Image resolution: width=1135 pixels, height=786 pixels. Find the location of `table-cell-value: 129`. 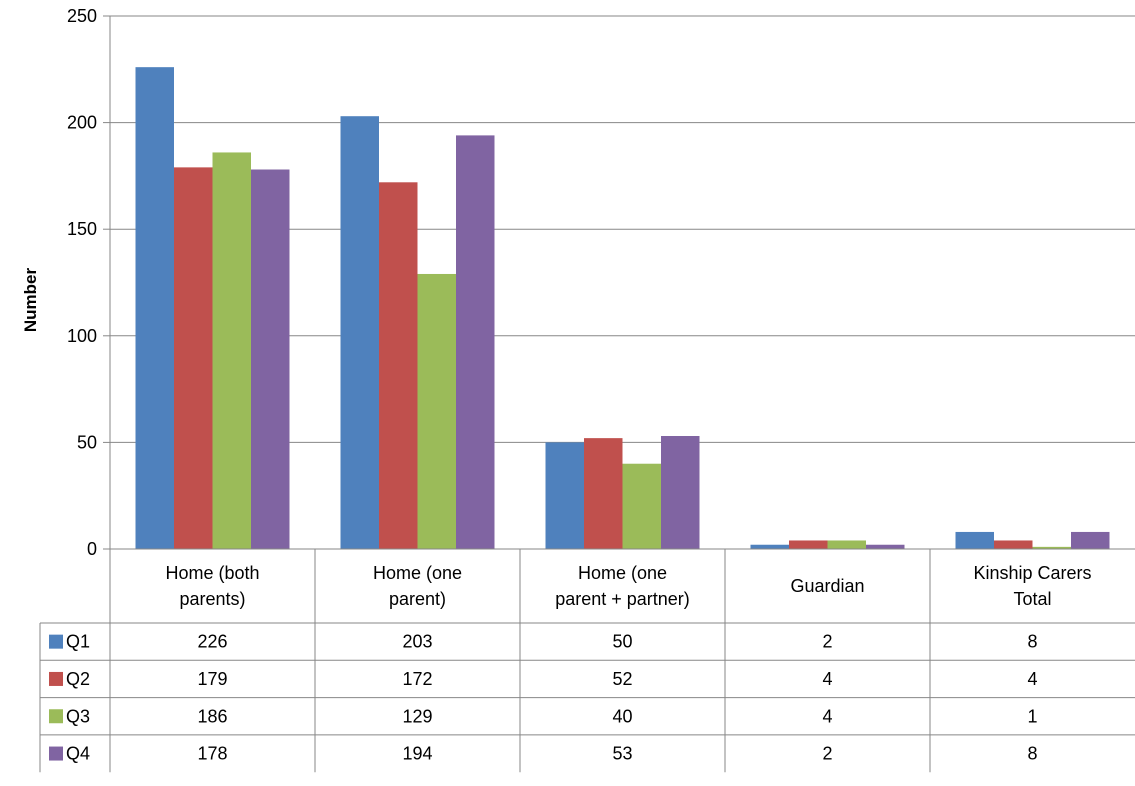

table-cell-value: 129 is located at coordinates (417, 716).